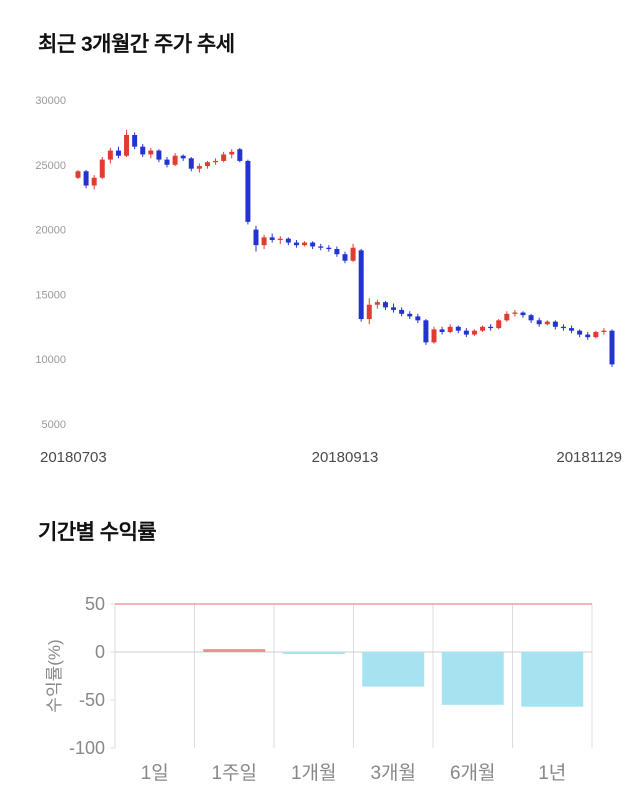 The height and width of the screenshot is (810, 640). Describe the element at coordinates (73, 457) in the screenshot. I see `price-x-tick-label: 20180703` at that location.